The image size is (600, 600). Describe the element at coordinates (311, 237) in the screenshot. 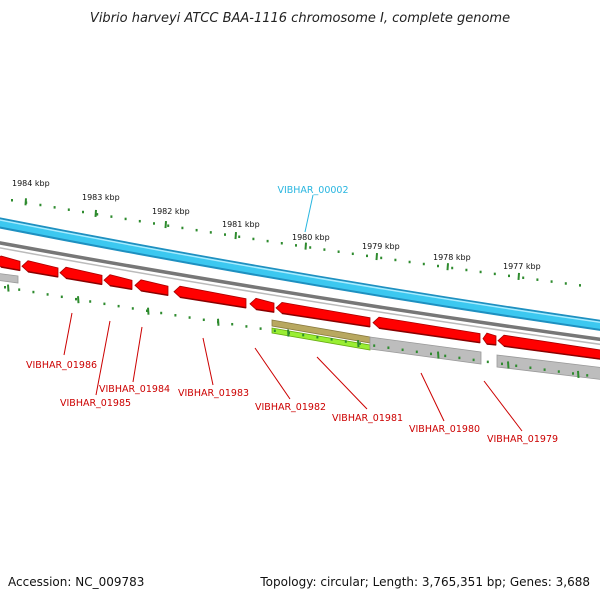

I see `kbp-label: 1980 kbp` at that location.